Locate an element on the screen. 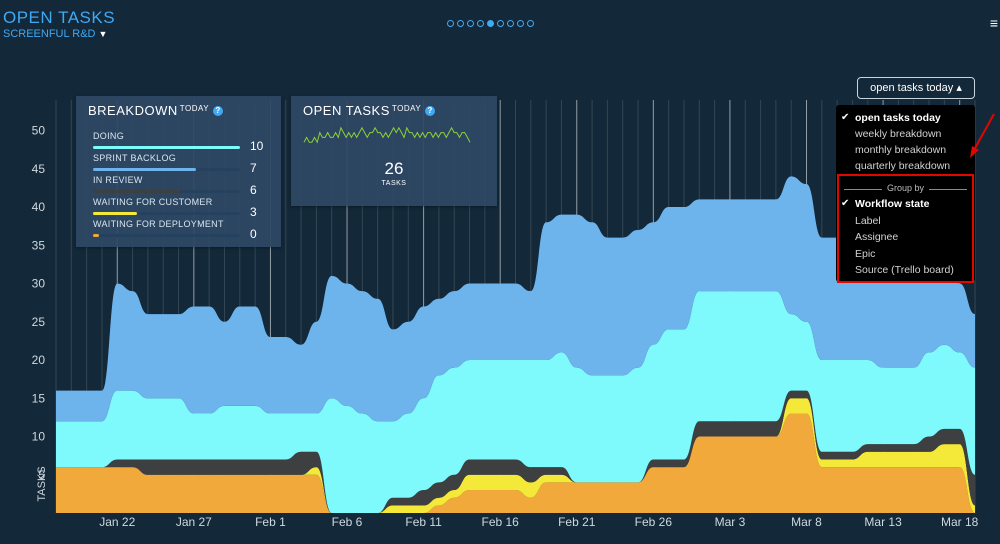 Image resolution: width=1000 pixels, height=544 pixels. funnel-icon: ▼ is located at coordinates (103, 34).